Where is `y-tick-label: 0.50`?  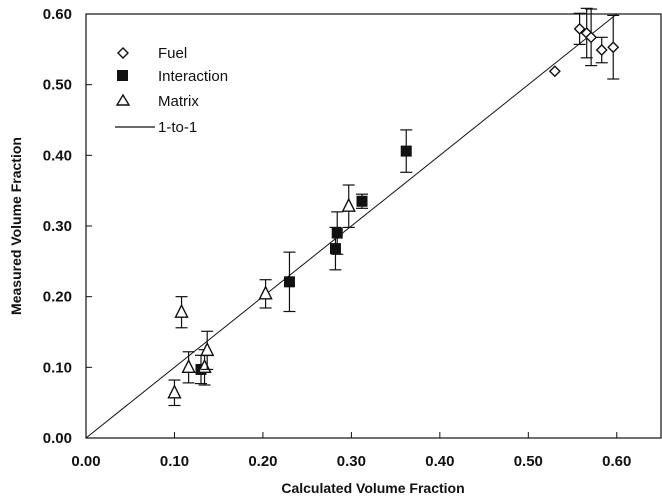
y-tick-label: 0.50 is located at coordinates (57, 85).